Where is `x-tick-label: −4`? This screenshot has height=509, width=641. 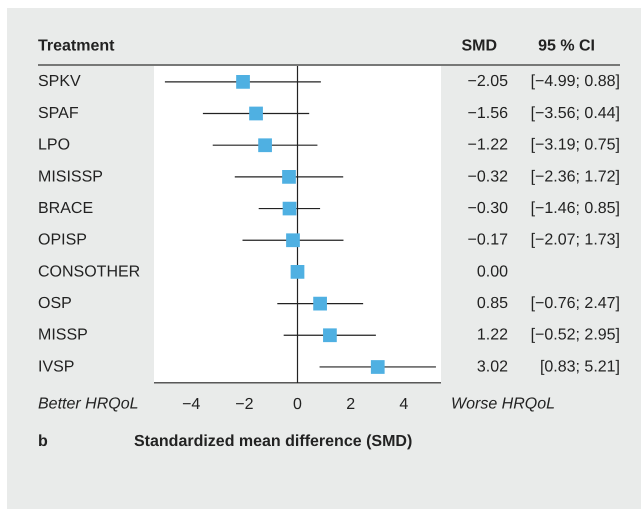 x-tick-label: −4 is located at coordinates (191, 404).